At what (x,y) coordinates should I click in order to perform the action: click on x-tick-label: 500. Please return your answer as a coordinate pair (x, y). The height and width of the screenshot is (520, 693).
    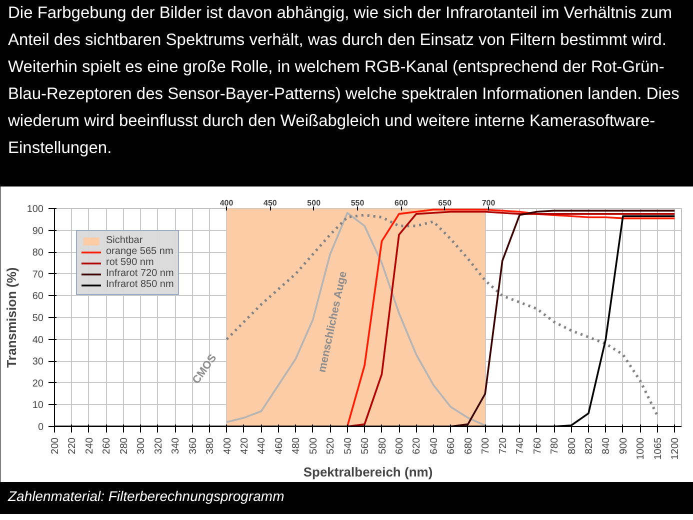
    Looking at the image, I should click on (314, 445).